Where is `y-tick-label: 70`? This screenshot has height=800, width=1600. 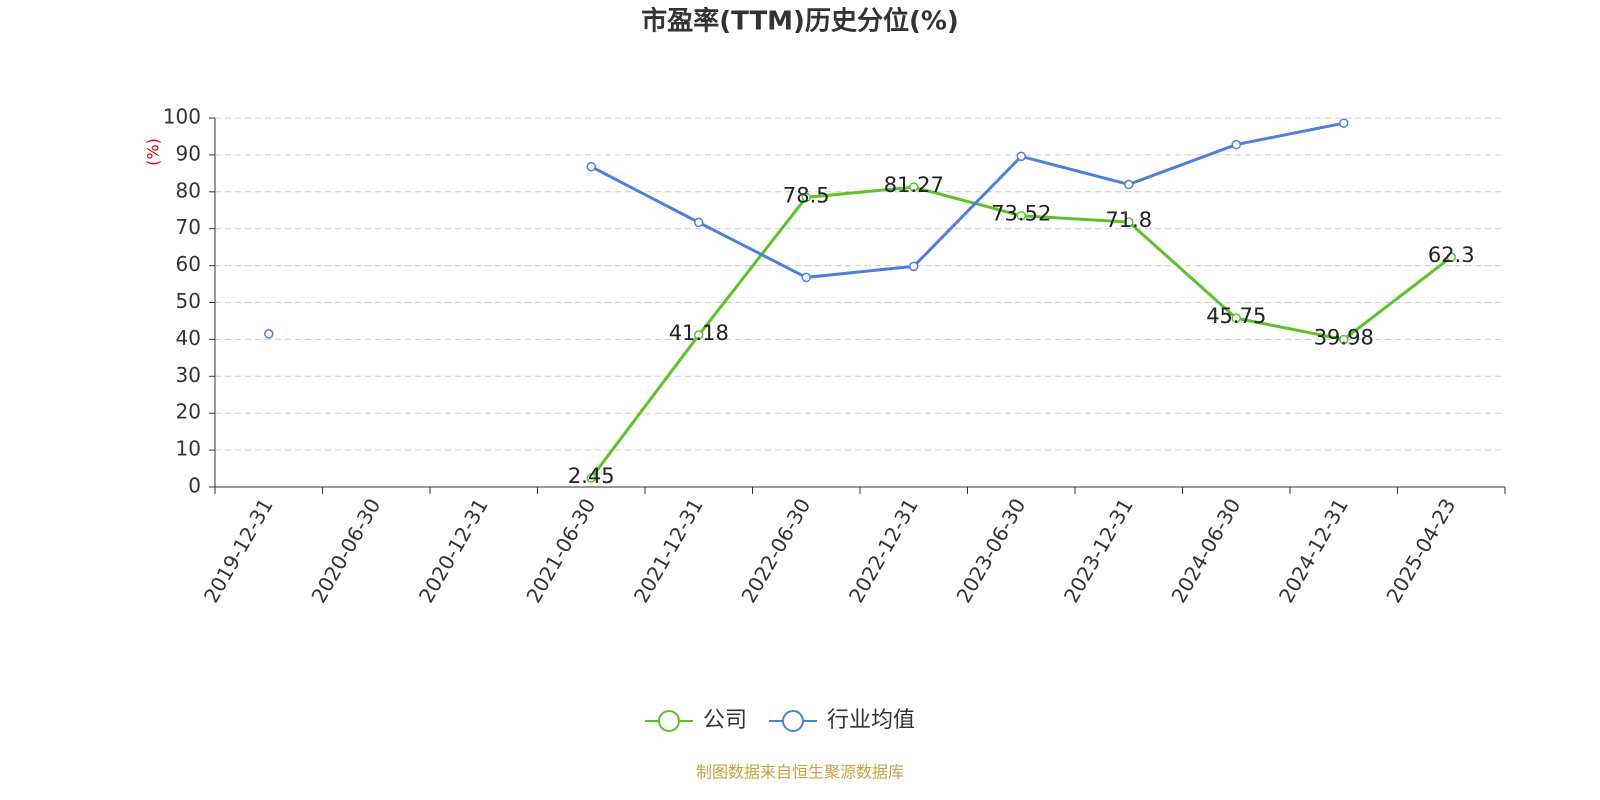 y-tick-label: 70 is located at coordinates (188, 227).